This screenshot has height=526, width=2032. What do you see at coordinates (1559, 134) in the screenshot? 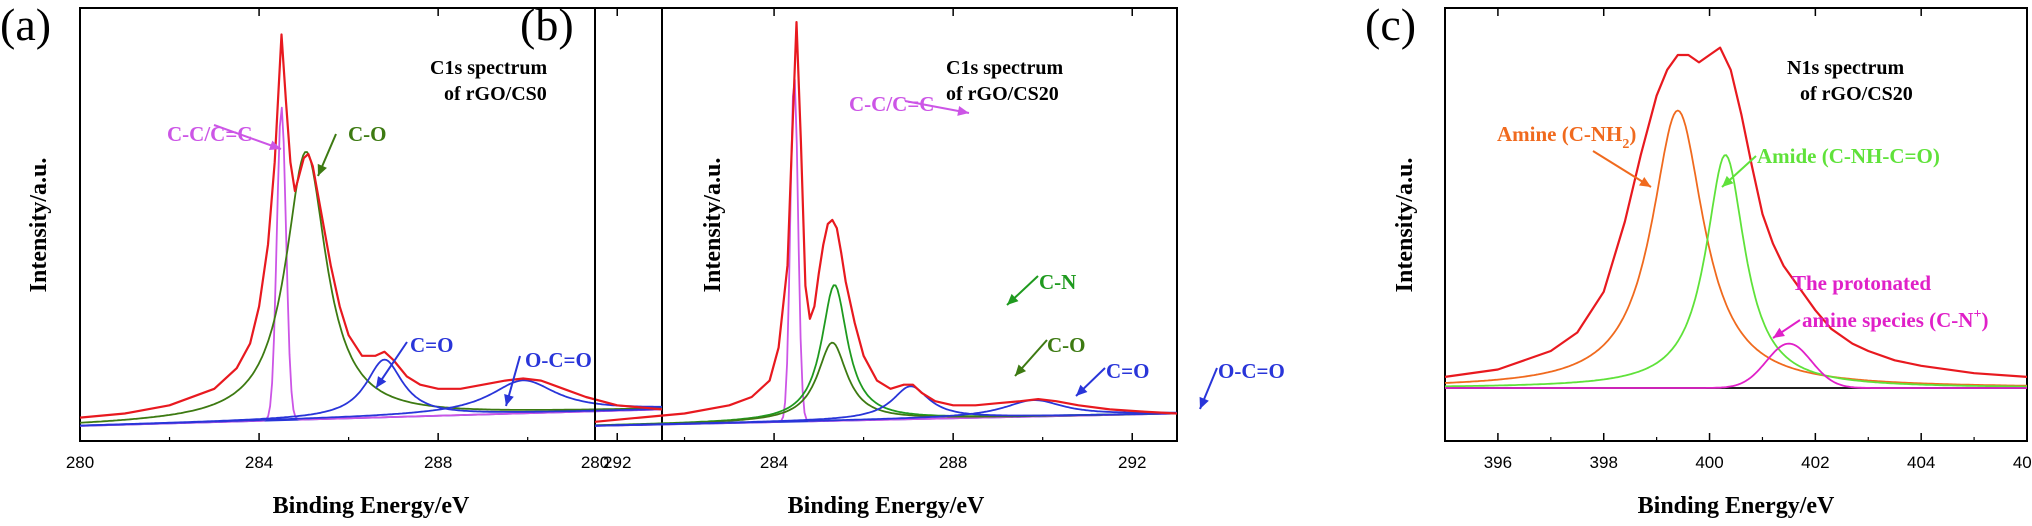
I see `peak-label-amine-text: Amine (C-NH` at bounding box center [1559, 134].